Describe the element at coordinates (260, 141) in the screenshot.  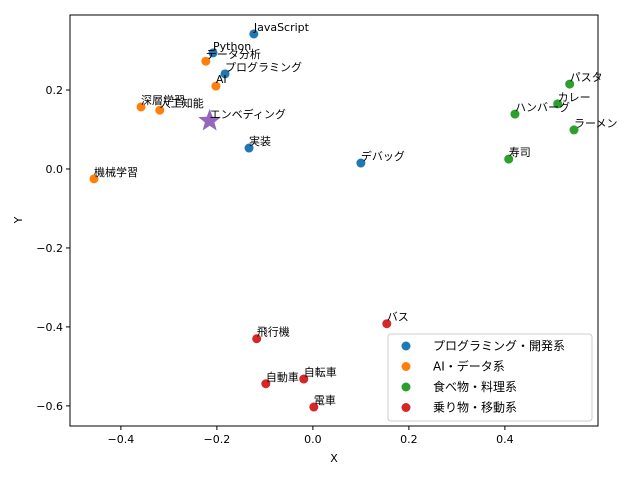
I see `point-label: 実装` at that location.